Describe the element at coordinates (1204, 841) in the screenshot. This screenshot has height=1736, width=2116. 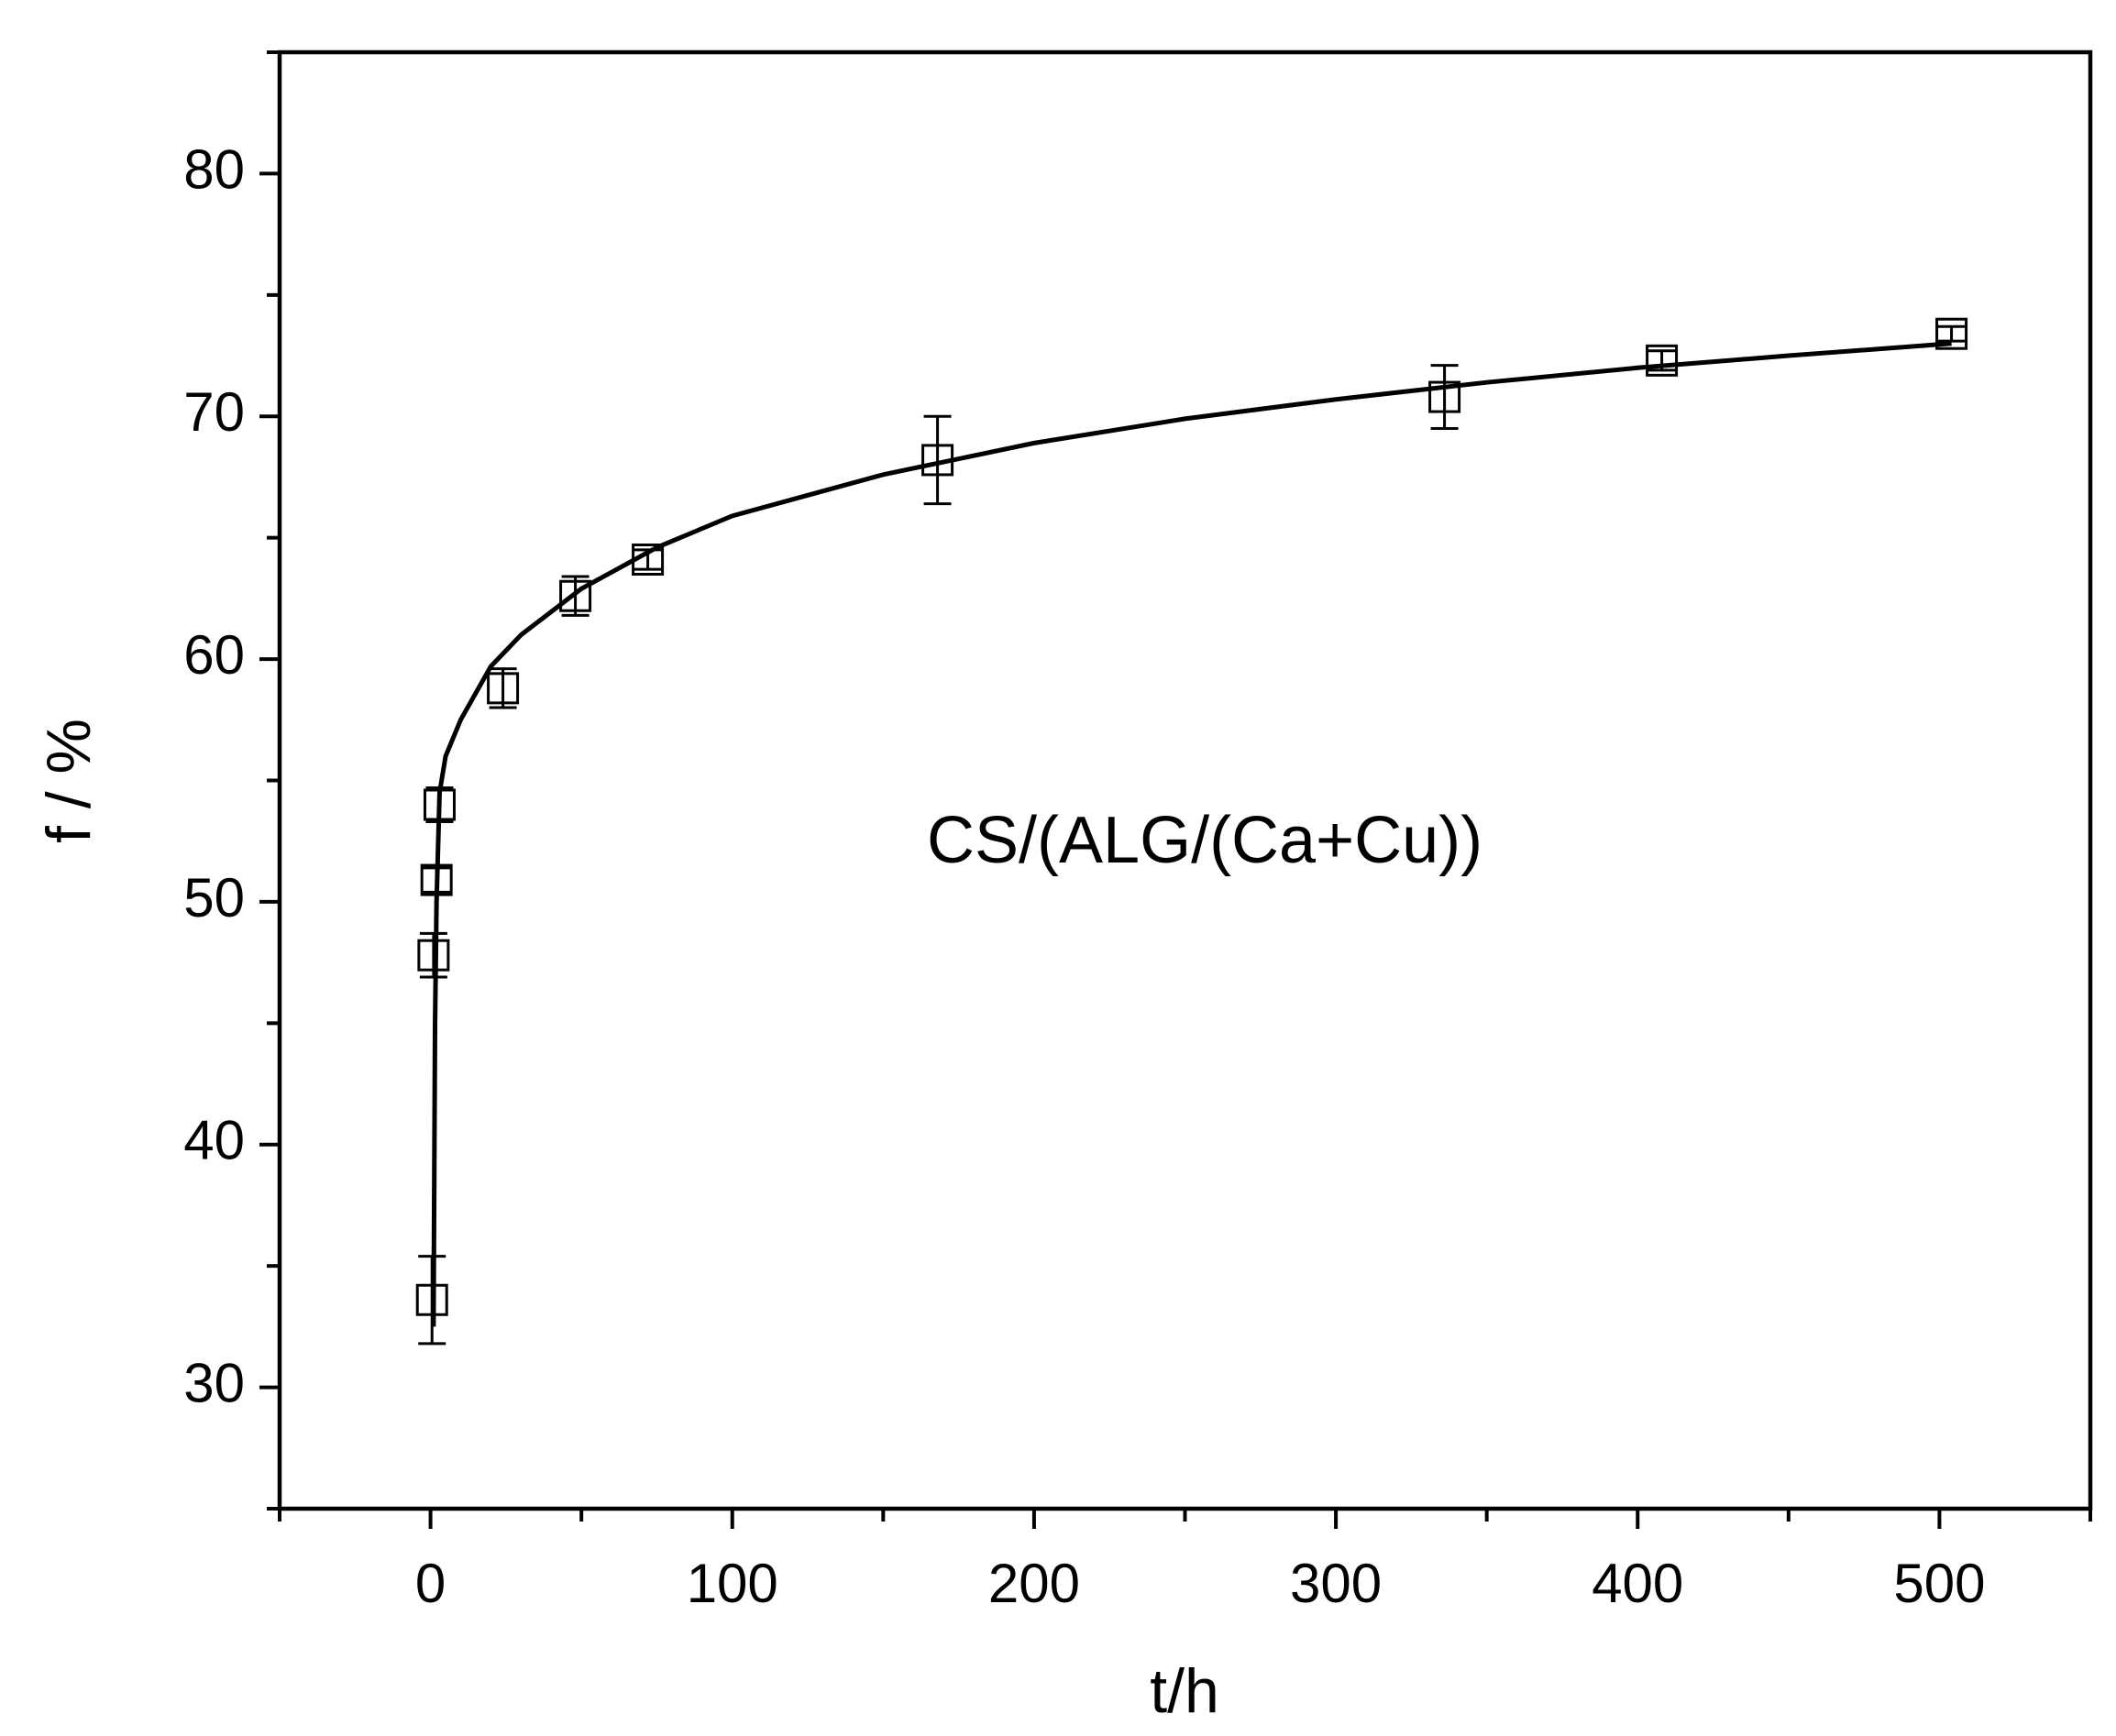
I see `annotation: CS/(ALG/(Ca+Cu))` at that location.